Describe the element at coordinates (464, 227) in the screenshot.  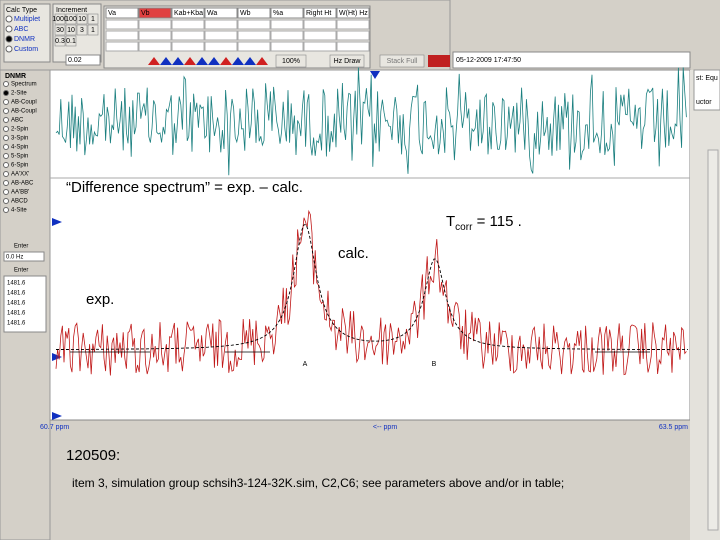
I see `tcorr-sub: corr` at that location.